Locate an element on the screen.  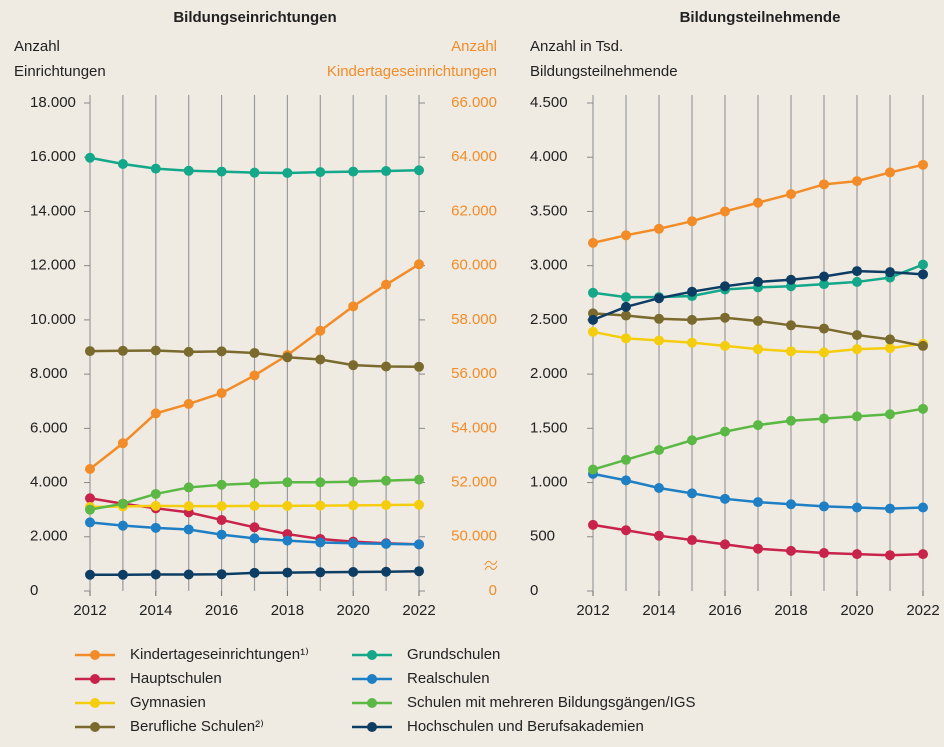
legend-swatch-dot is located at coordinates (372, 679).